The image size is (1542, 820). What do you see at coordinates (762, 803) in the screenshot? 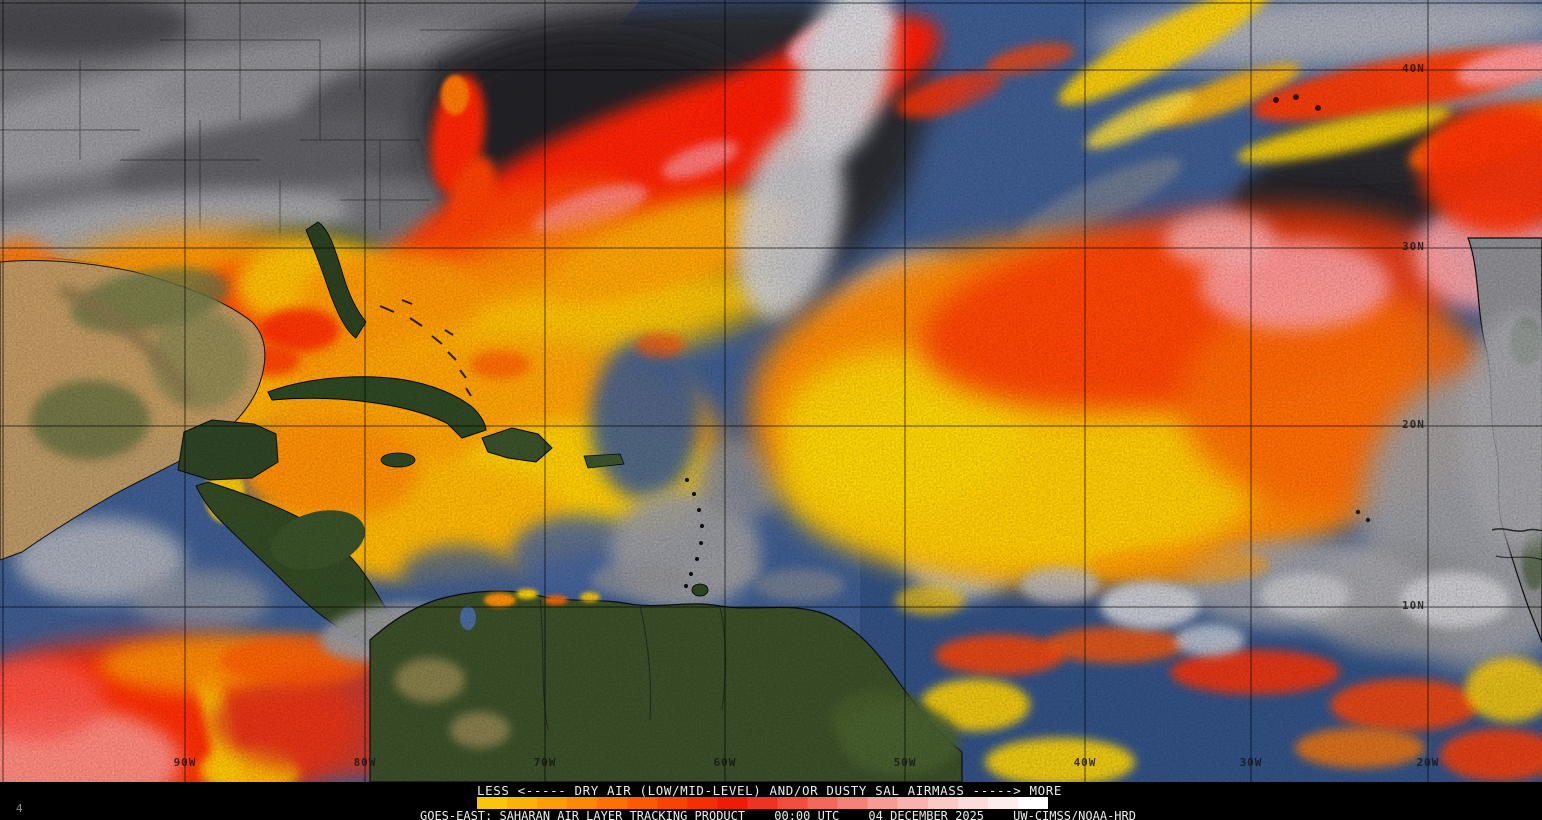
I see `colorbar-gradient` at bounding box center [762, 803].